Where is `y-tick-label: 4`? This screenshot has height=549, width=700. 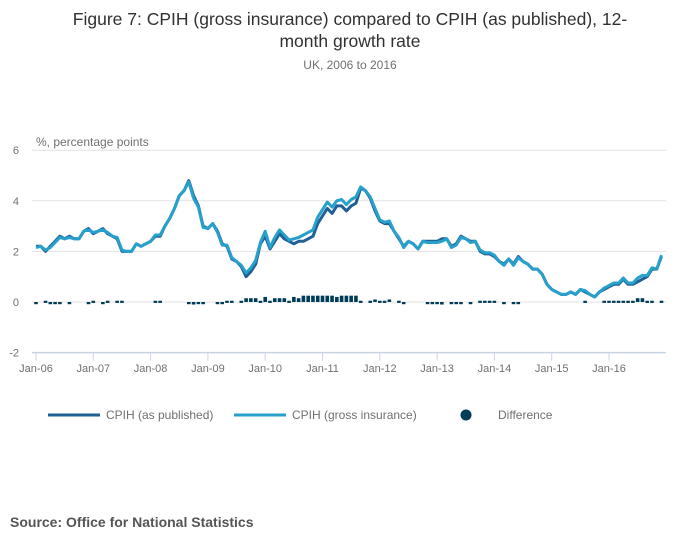
y-tick-label: 4 is located at coordinates (16, 202).